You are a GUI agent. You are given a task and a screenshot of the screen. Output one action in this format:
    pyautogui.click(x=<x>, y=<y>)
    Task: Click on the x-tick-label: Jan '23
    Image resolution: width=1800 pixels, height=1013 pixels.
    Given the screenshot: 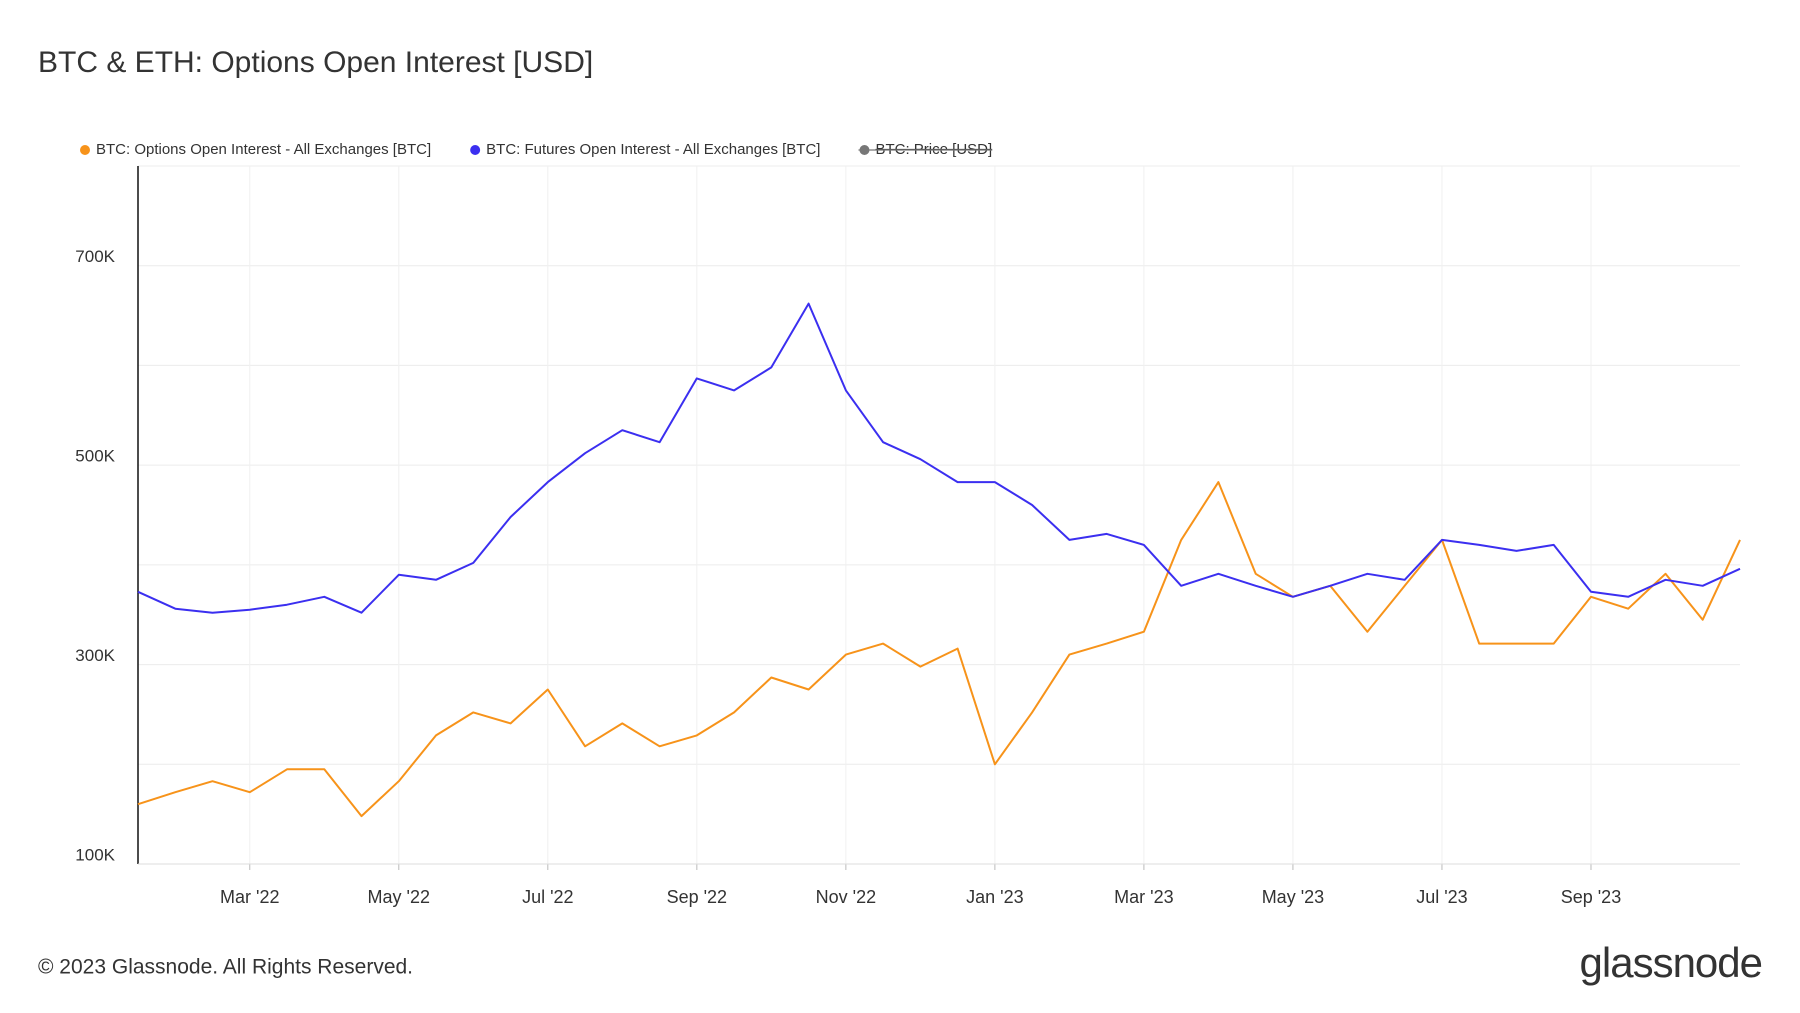 What is the action you would take?
    pyautogui.click(x=994, y=897)
    